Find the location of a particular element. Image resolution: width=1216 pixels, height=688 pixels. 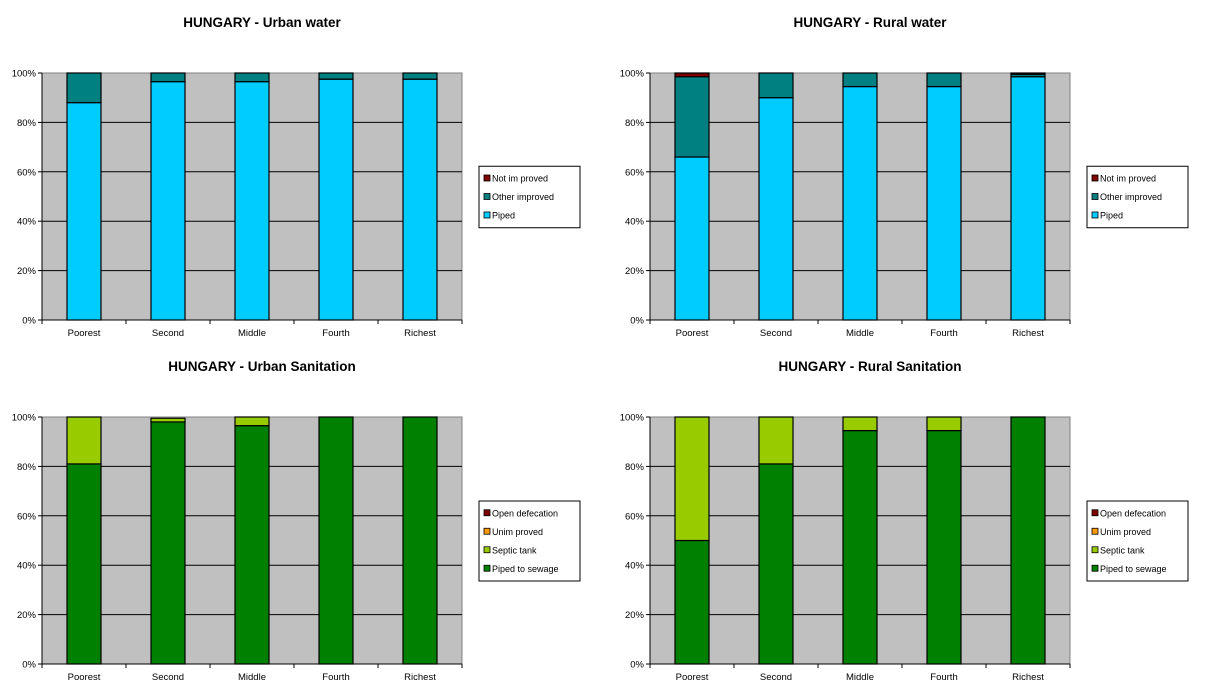

bar-piped-fourth is located at coordinates (336, 199).